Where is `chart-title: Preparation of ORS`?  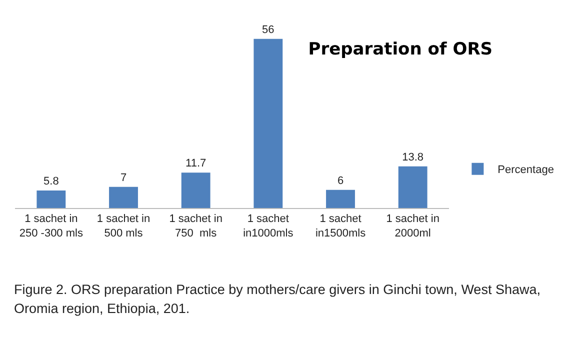 chart-title: Preparation of ORS is located at coordinates (400, 50).